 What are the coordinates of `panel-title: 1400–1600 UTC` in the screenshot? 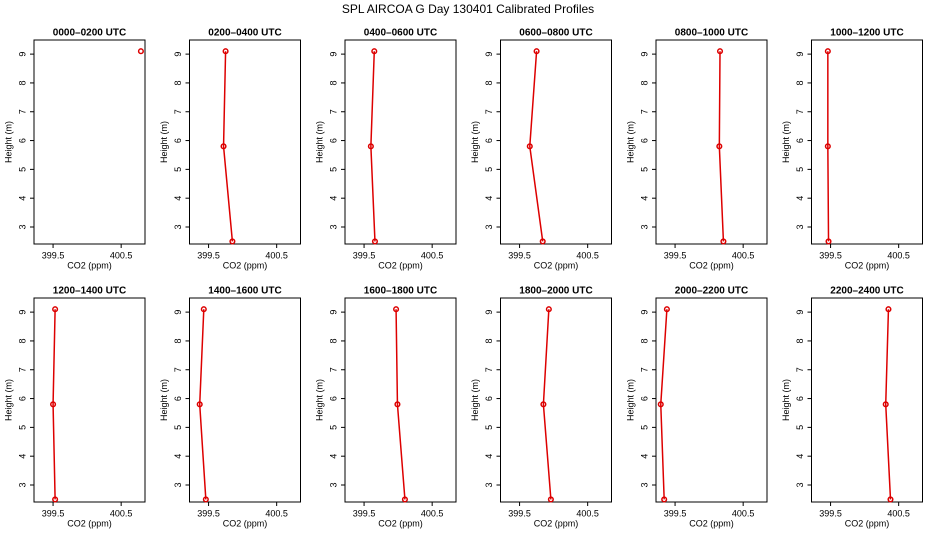 It's located at (244, 291).